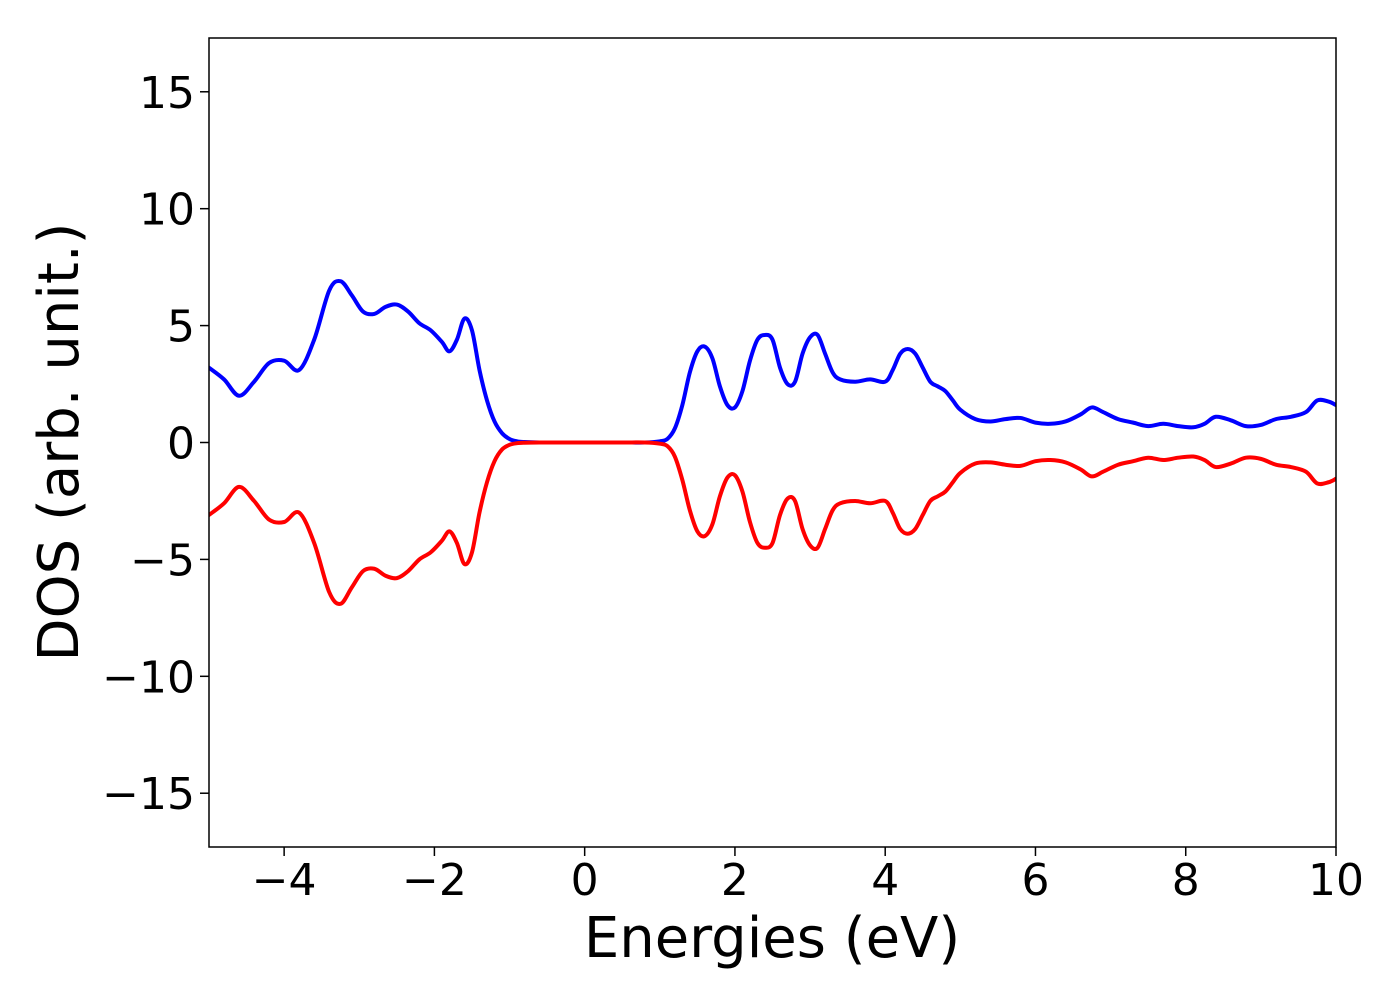 The image size is (1400, 1000). Describe the element at coordinates (148, 677) in the screenshot. I see `y-tick-label: −10` at that location.